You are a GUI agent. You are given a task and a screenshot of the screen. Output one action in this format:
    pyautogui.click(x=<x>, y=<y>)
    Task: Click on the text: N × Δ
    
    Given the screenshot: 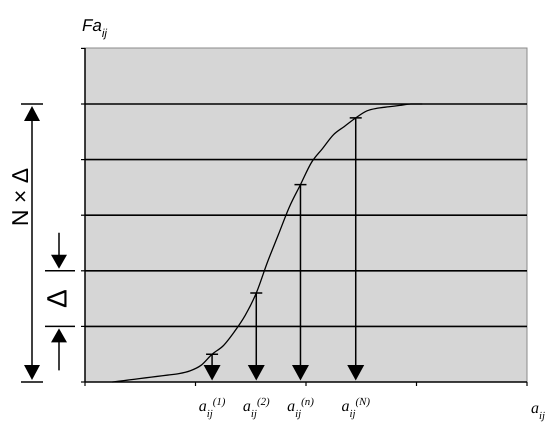 What is the action you would take?
    pyautogui.click(x=20, y=197)
    